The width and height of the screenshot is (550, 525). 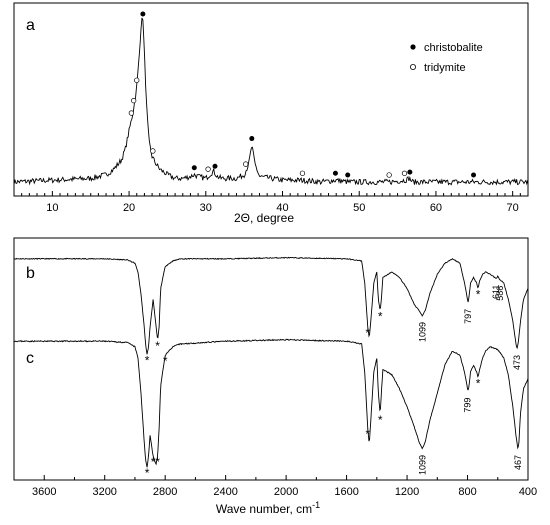 I want to click on xrd-x-tick-labels: 10 20 30 40 50 60 70, so click(x=282, y=208).